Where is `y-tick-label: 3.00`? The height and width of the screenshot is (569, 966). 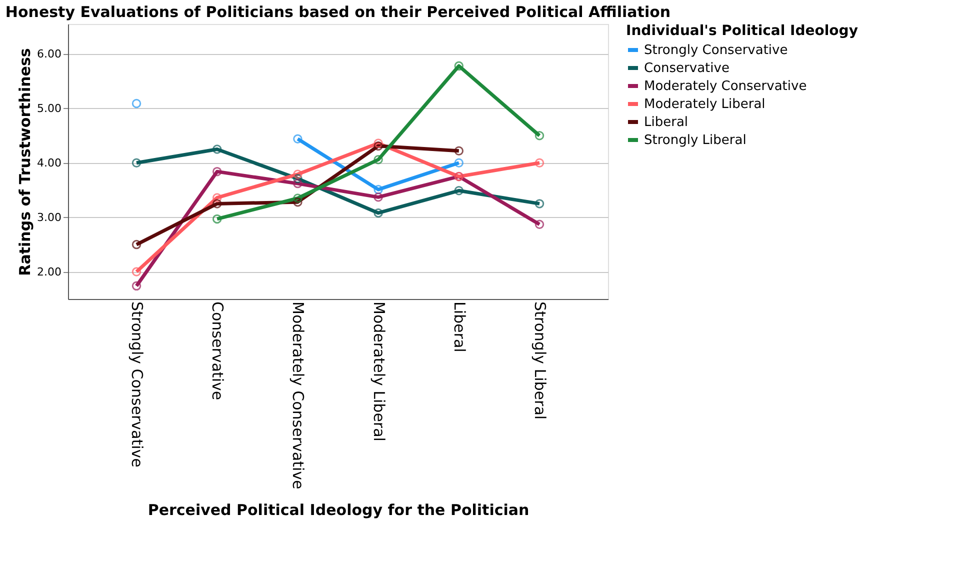
y-tick-label: 3.00 is located at coordinates (49, 217).